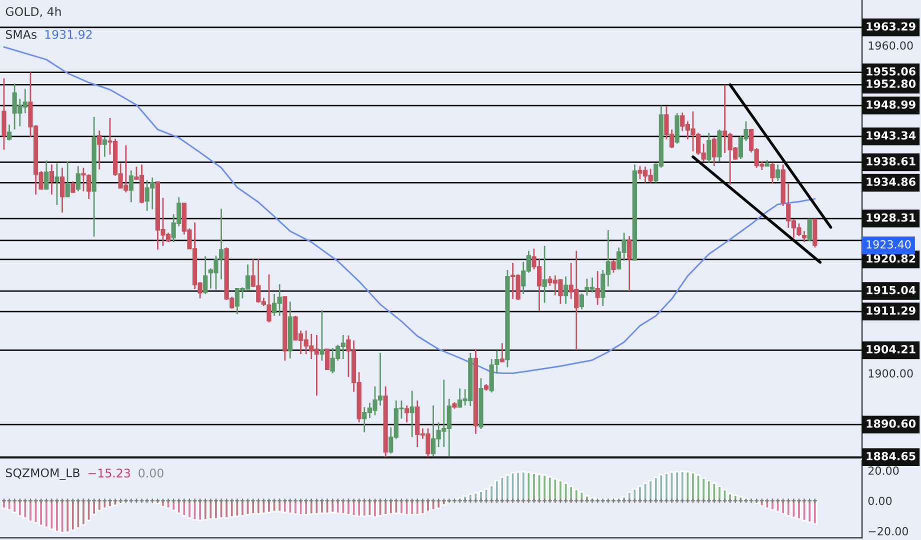  Describe the element at coordinates (891, 71) in the screenshot. I see `ref-line-label: 1955.06` at that location.